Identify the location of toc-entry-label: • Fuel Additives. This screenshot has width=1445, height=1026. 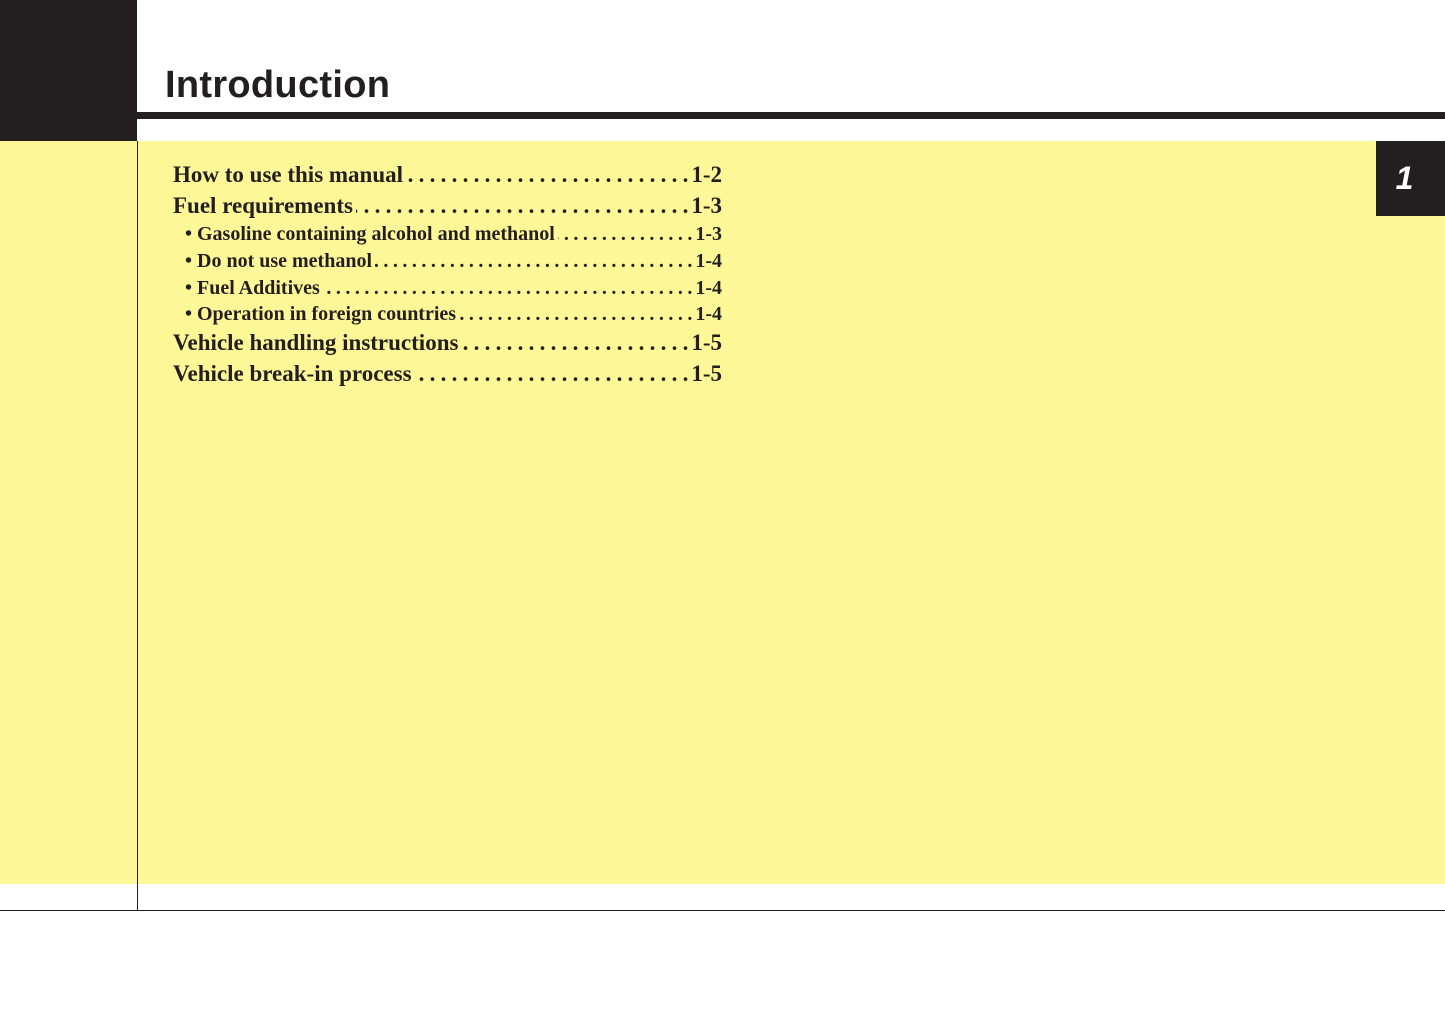
(252, 287).